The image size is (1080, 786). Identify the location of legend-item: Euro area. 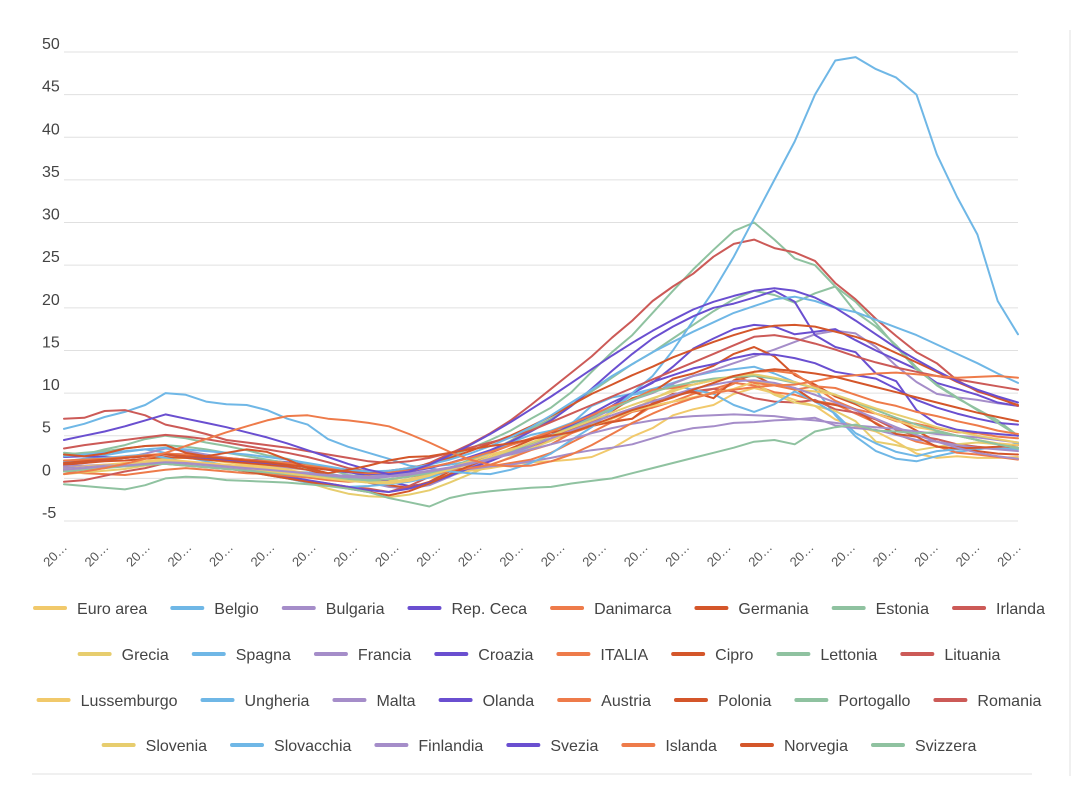
(90, 609).